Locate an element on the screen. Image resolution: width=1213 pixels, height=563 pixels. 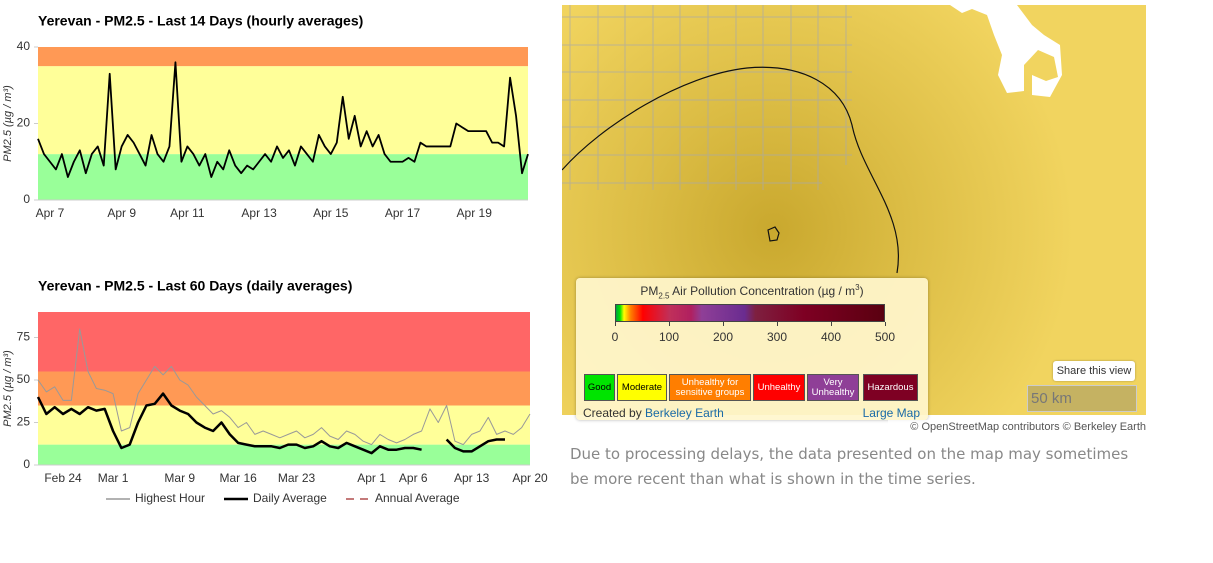
legend-title-sup: 3 is located at coordinates (857, 287).